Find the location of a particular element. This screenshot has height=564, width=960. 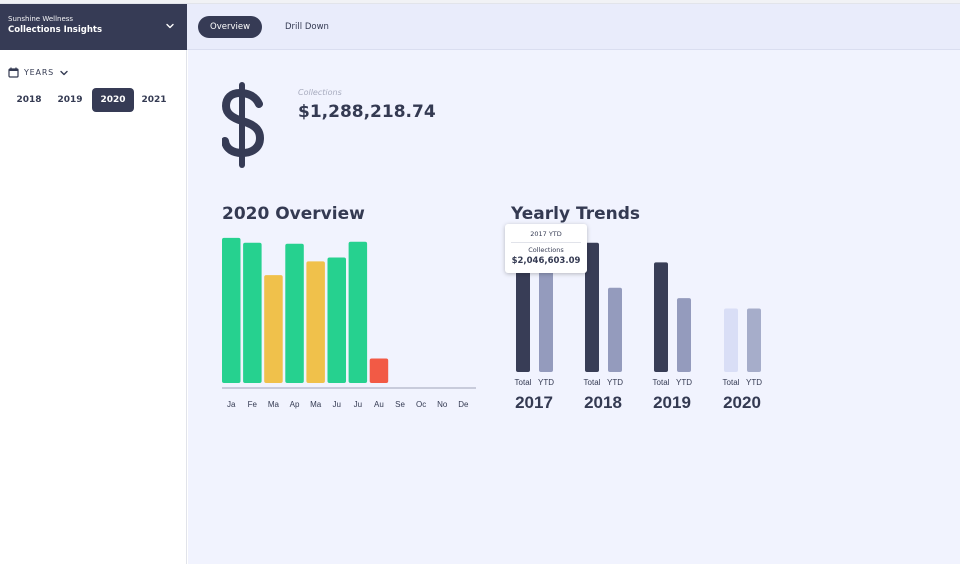

year-option-2020: 2020 is located at coordinates (113, 100).